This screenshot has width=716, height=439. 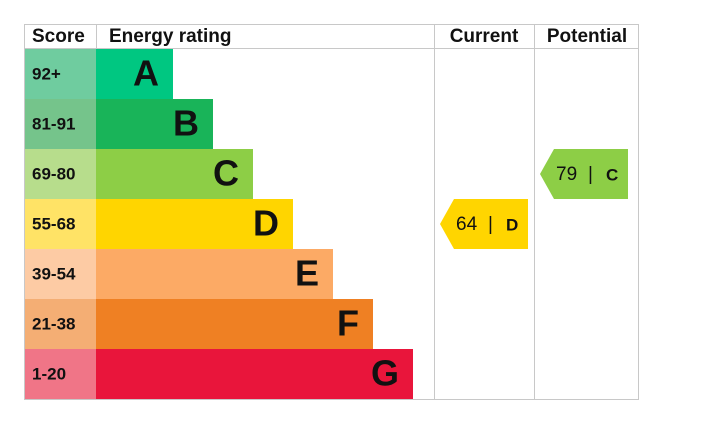 I want to click on rating-letter: C, so click(x=226, y=173).